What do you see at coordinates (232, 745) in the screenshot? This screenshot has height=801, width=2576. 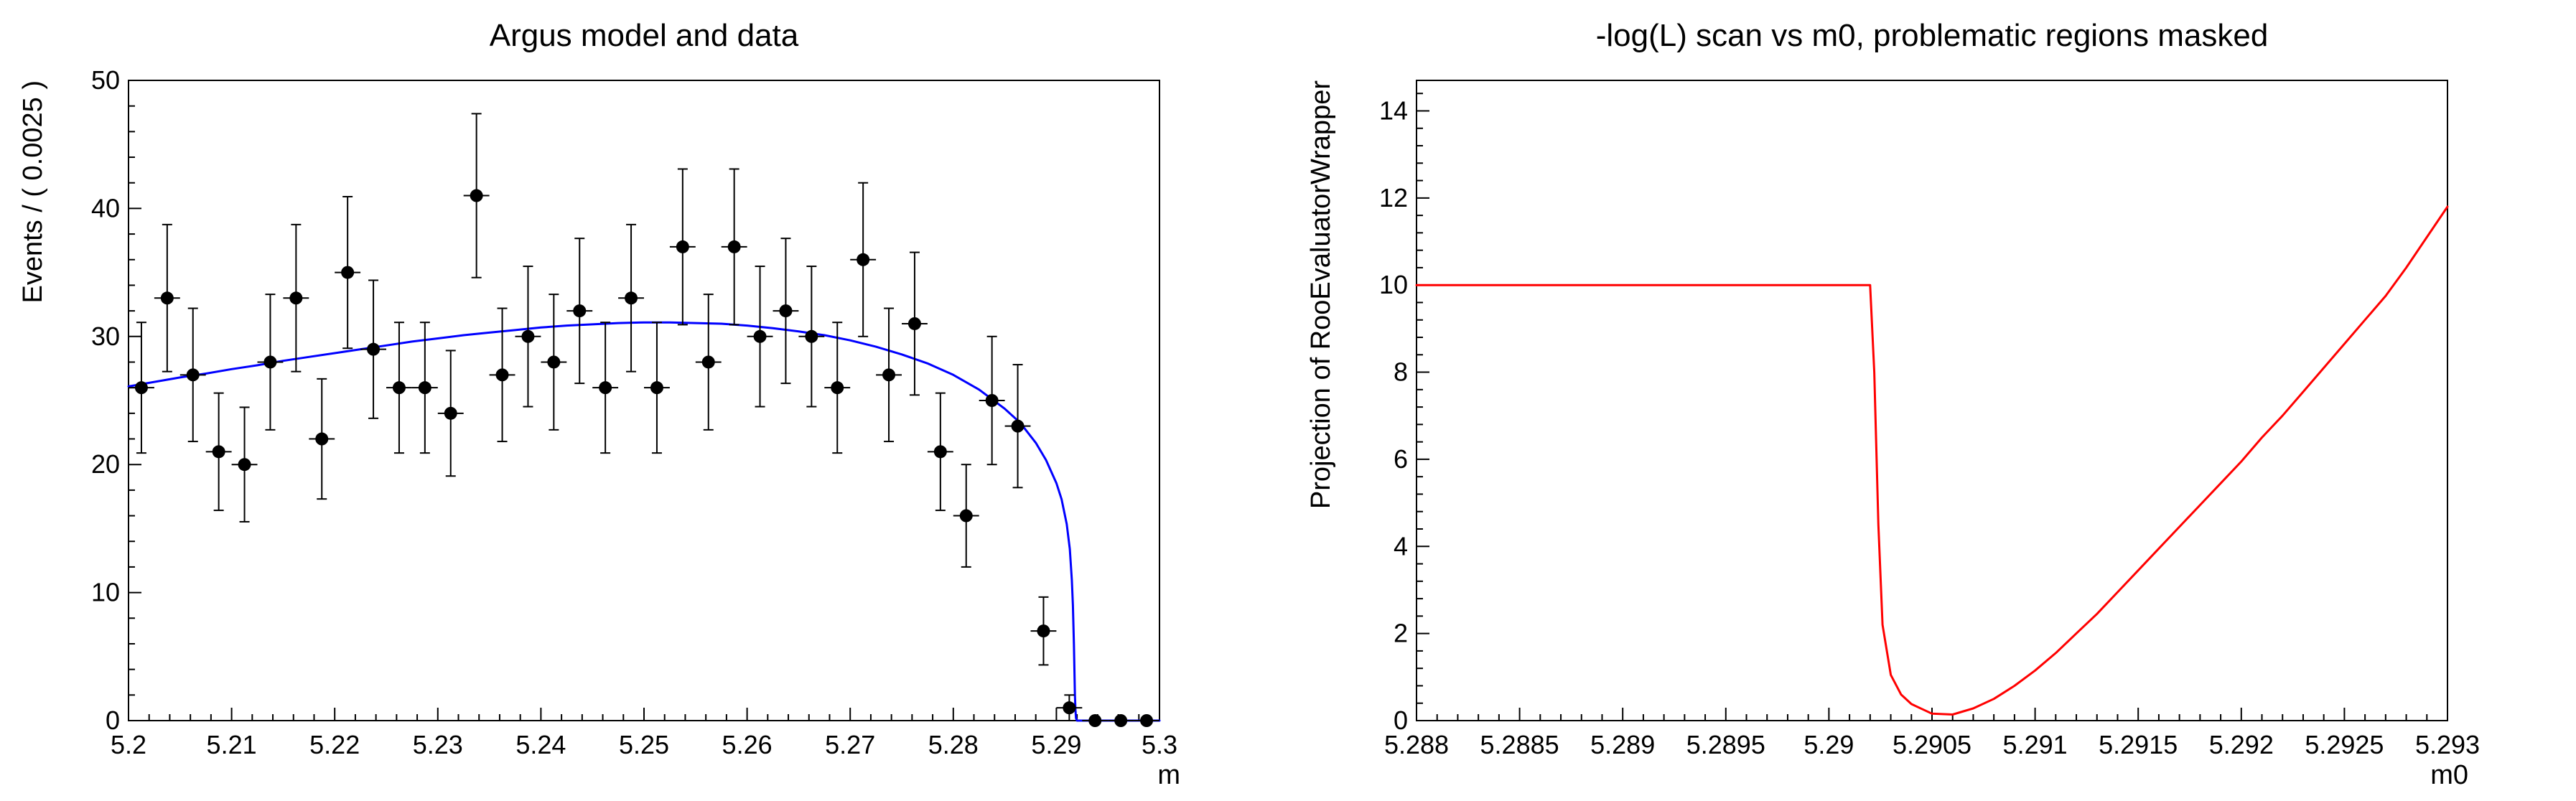 I see `x-tick-label: 5.21` at bounding box center [232, 745].